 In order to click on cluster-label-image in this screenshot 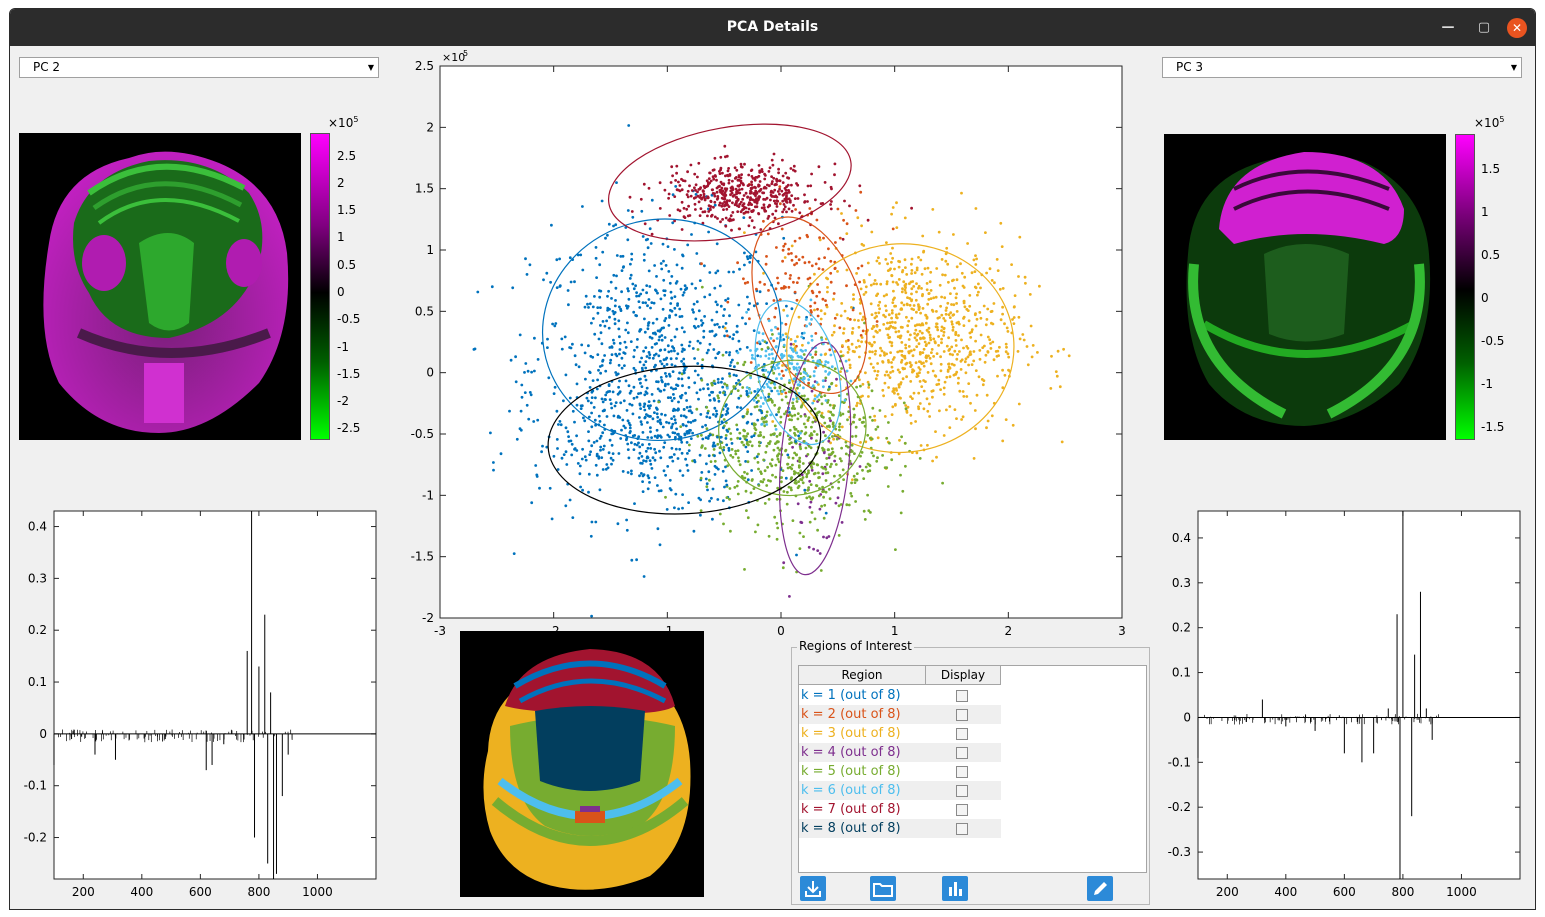, I will do `click(582, 764)`.